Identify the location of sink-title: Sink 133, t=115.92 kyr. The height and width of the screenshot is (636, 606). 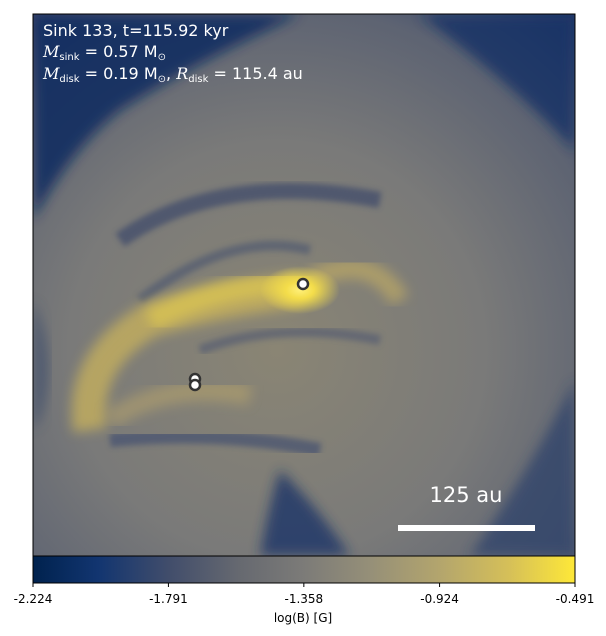
(136, 30).